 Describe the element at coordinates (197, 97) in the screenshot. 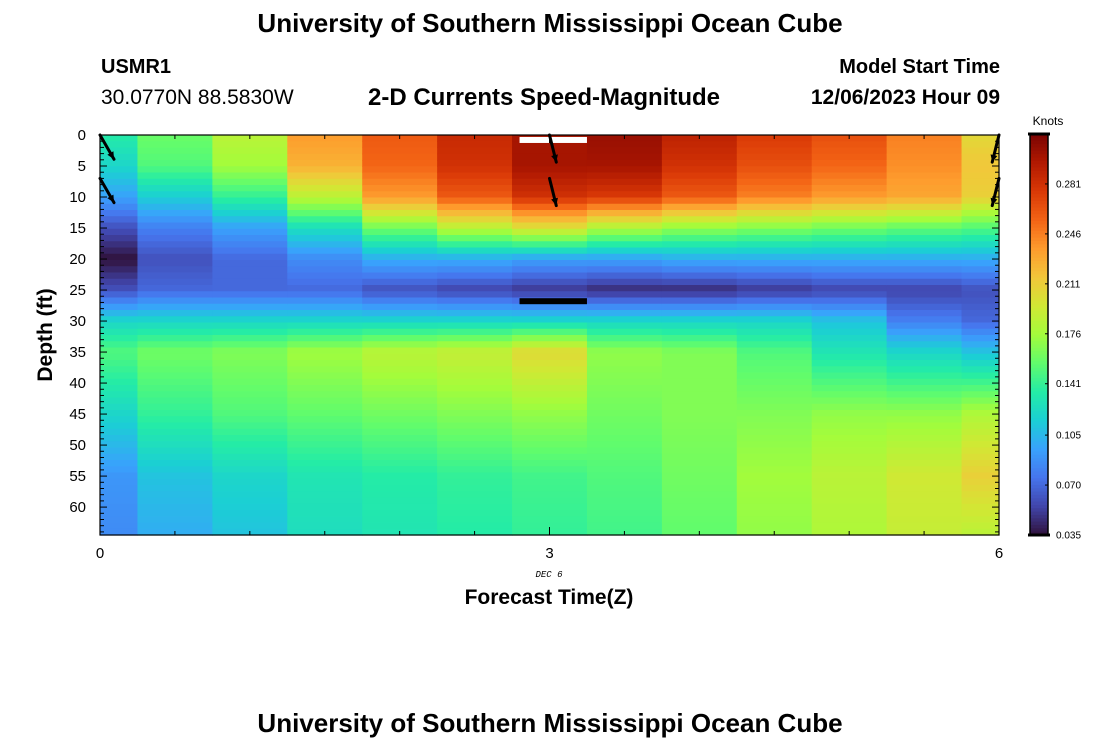

I see `station-coordinates: 30.0770N 88.5830W` at that location.